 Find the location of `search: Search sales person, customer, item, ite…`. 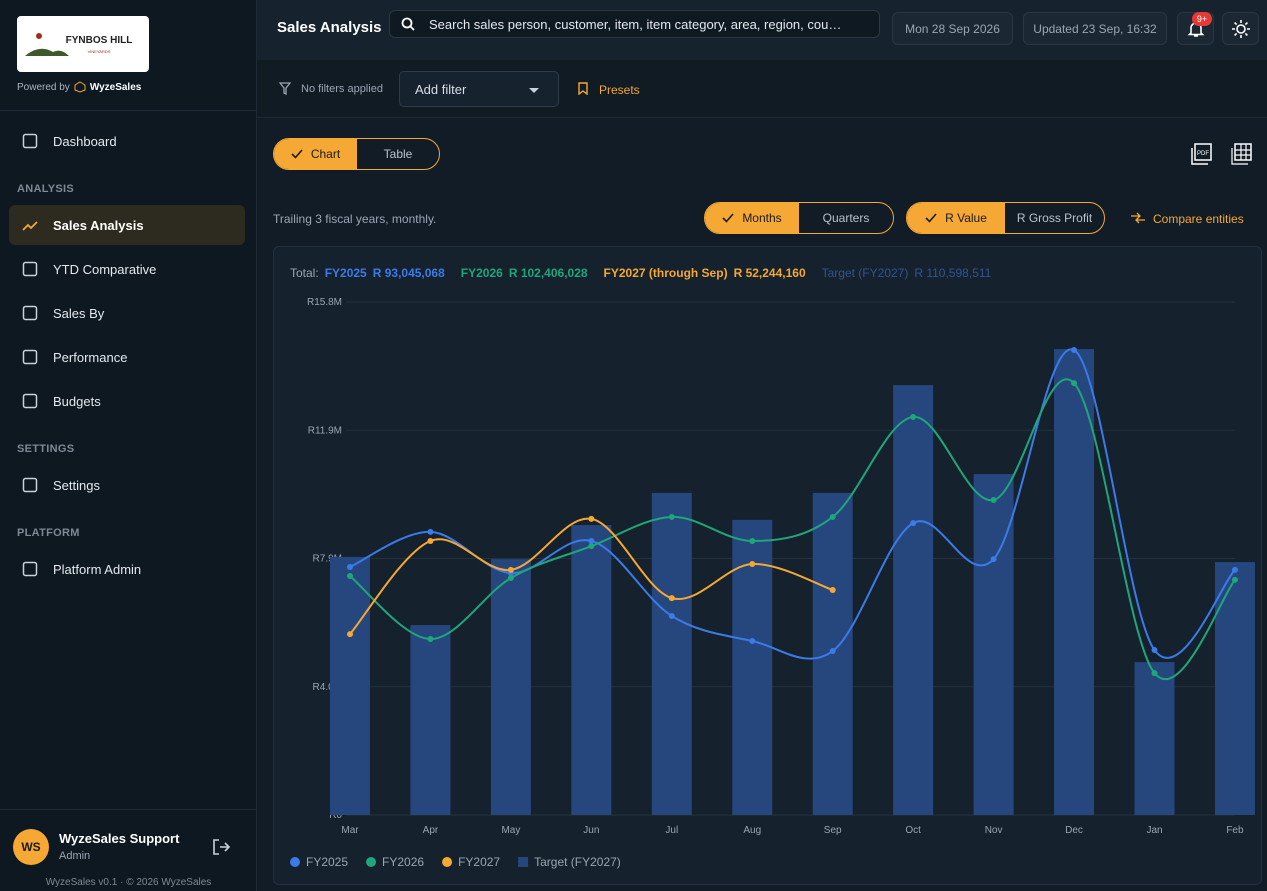

search: Search sales person, customer, item, ite… is located at coordinates (634, 24).